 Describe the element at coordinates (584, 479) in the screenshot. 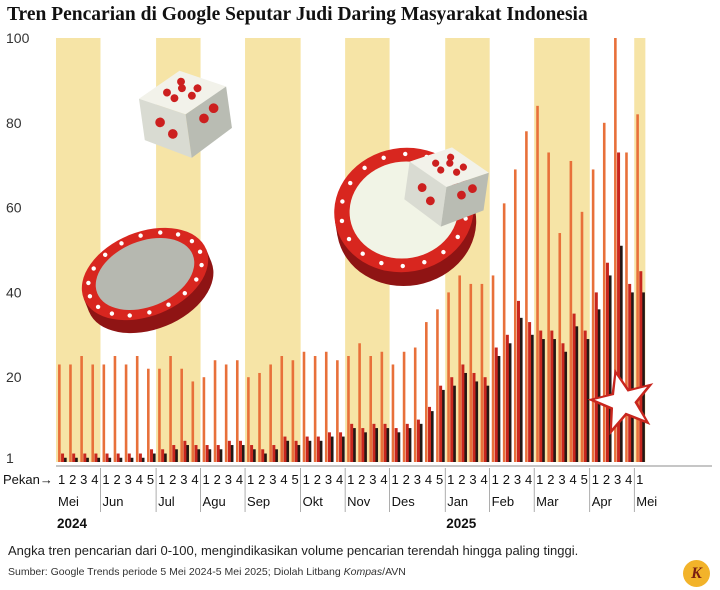

I see `week-label: 5` at that location.